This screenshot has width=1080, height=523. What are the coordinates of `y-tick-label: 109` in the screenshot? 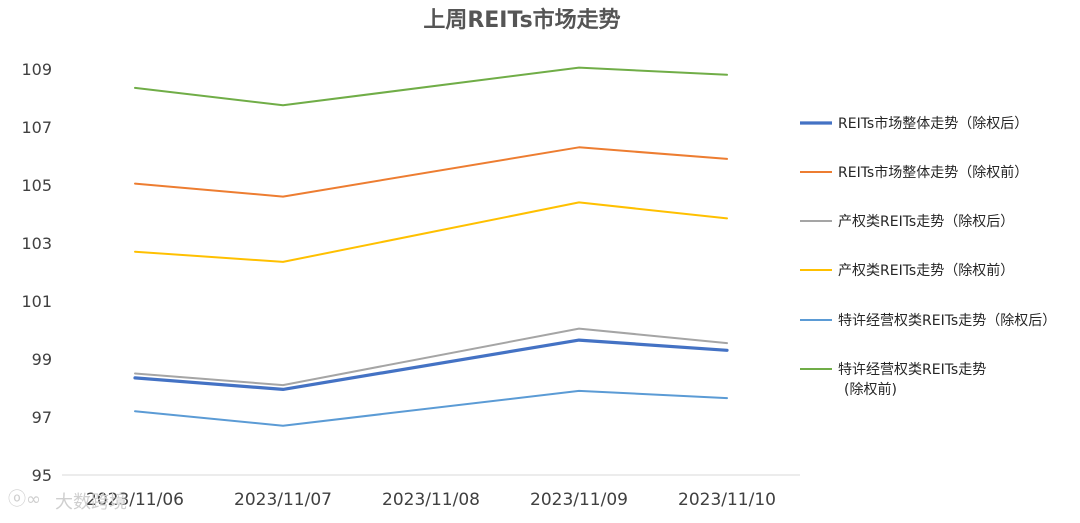 It's located at (36, 69).